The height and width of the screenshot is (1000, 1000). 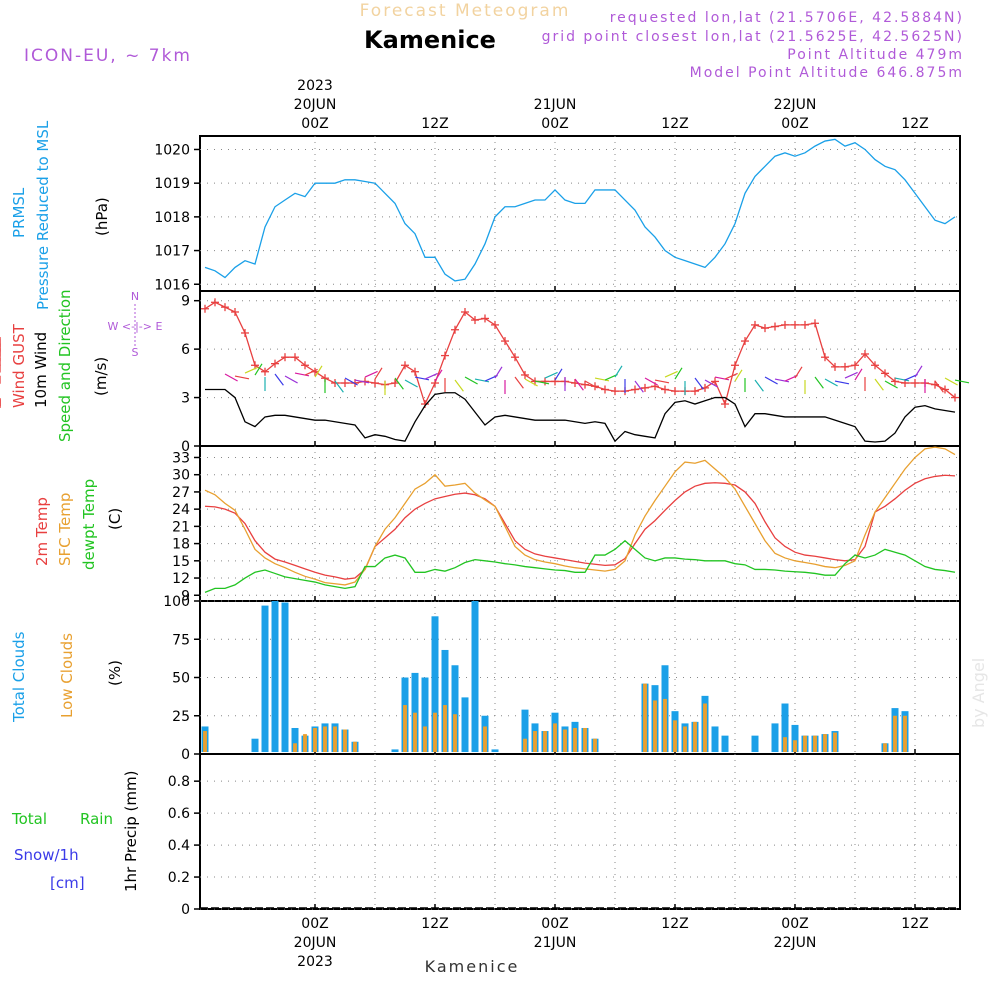 What do you see at coordinates (787, 18) in the screenshot?
I see `requested-coords: requested lon,lat (21.5706E, 42.5884N)` at bounding box center [787, 18].